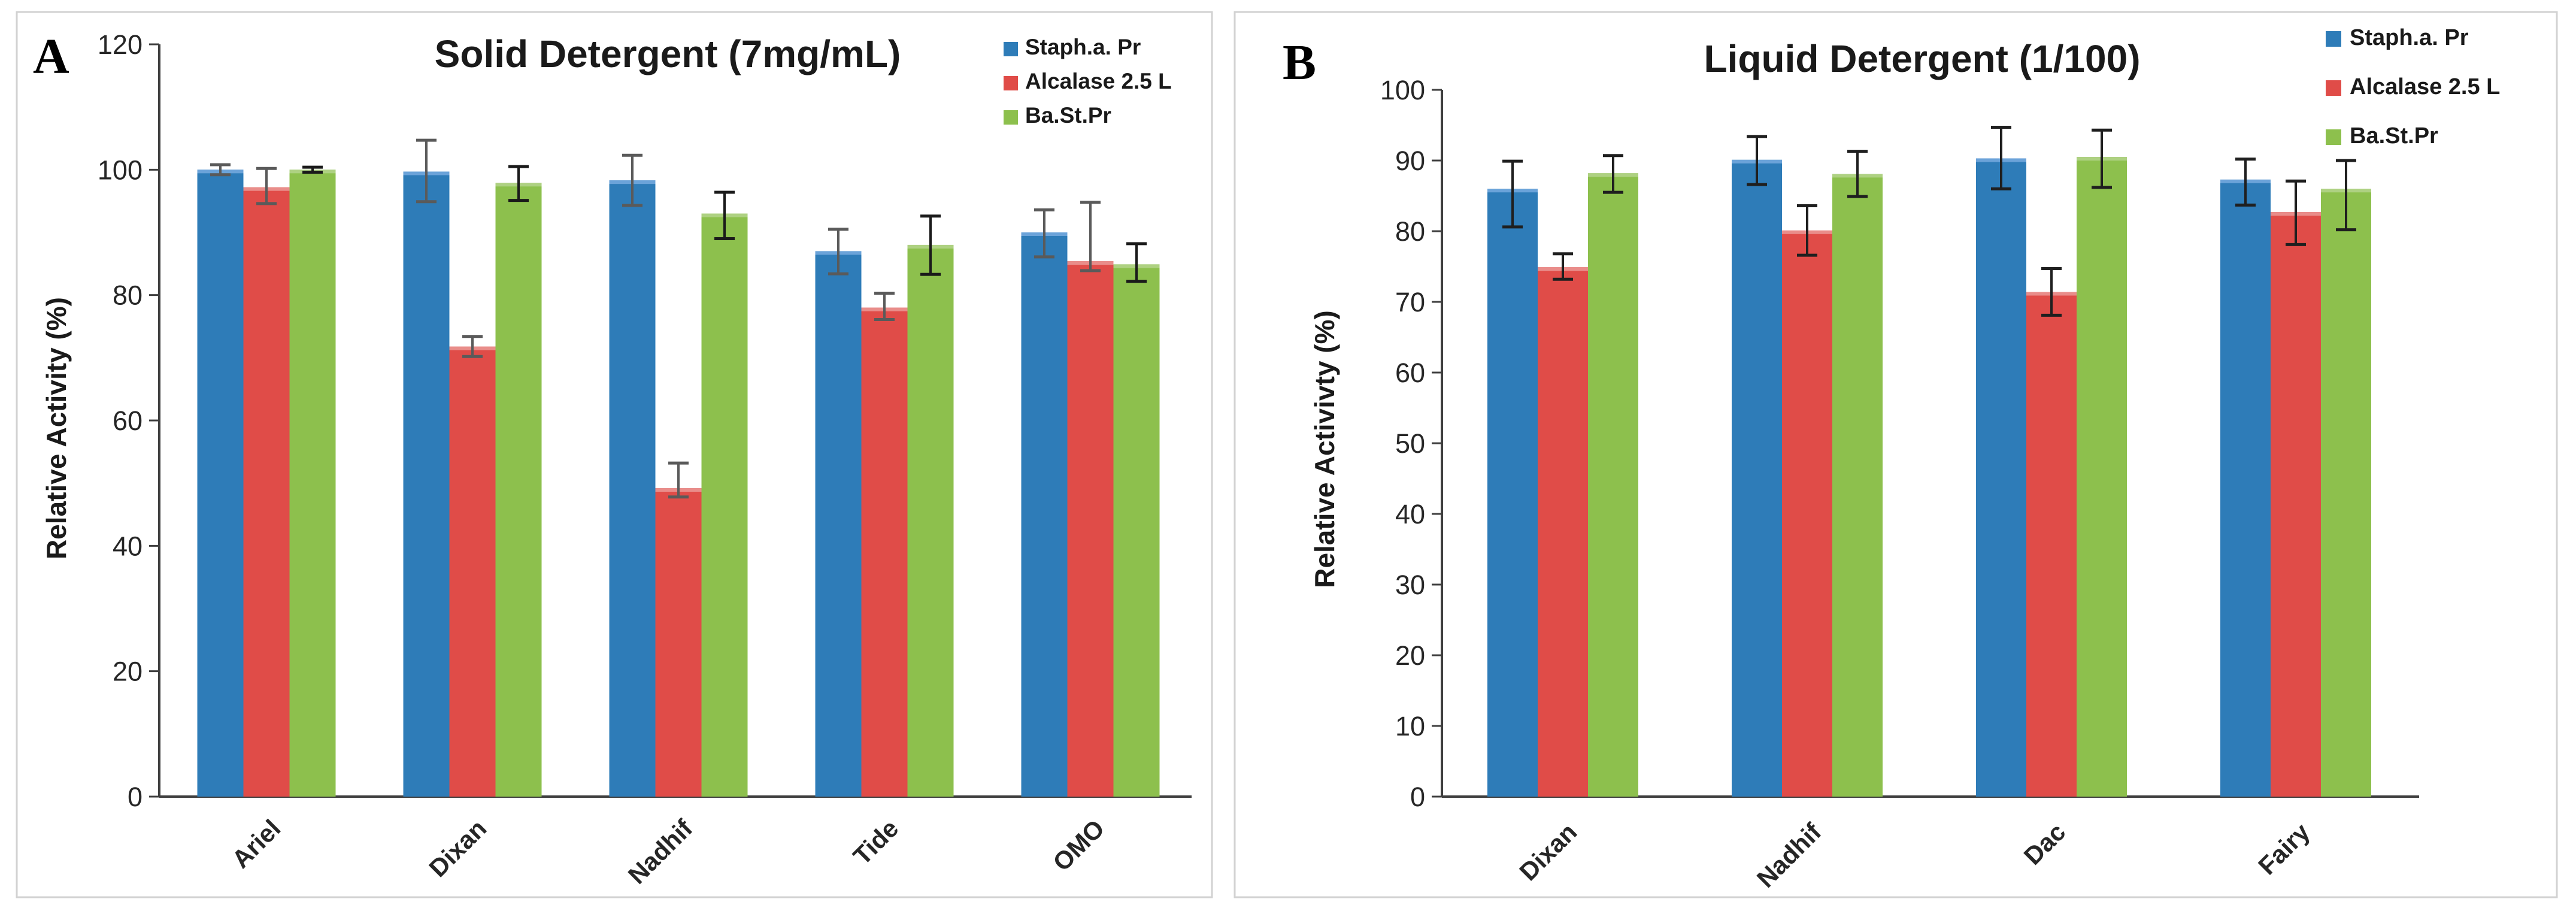  Describe the element at coordinates (266, 492) in the screenshot. I see `bar-a-ariel-alcalase-2-5-l` at that location.